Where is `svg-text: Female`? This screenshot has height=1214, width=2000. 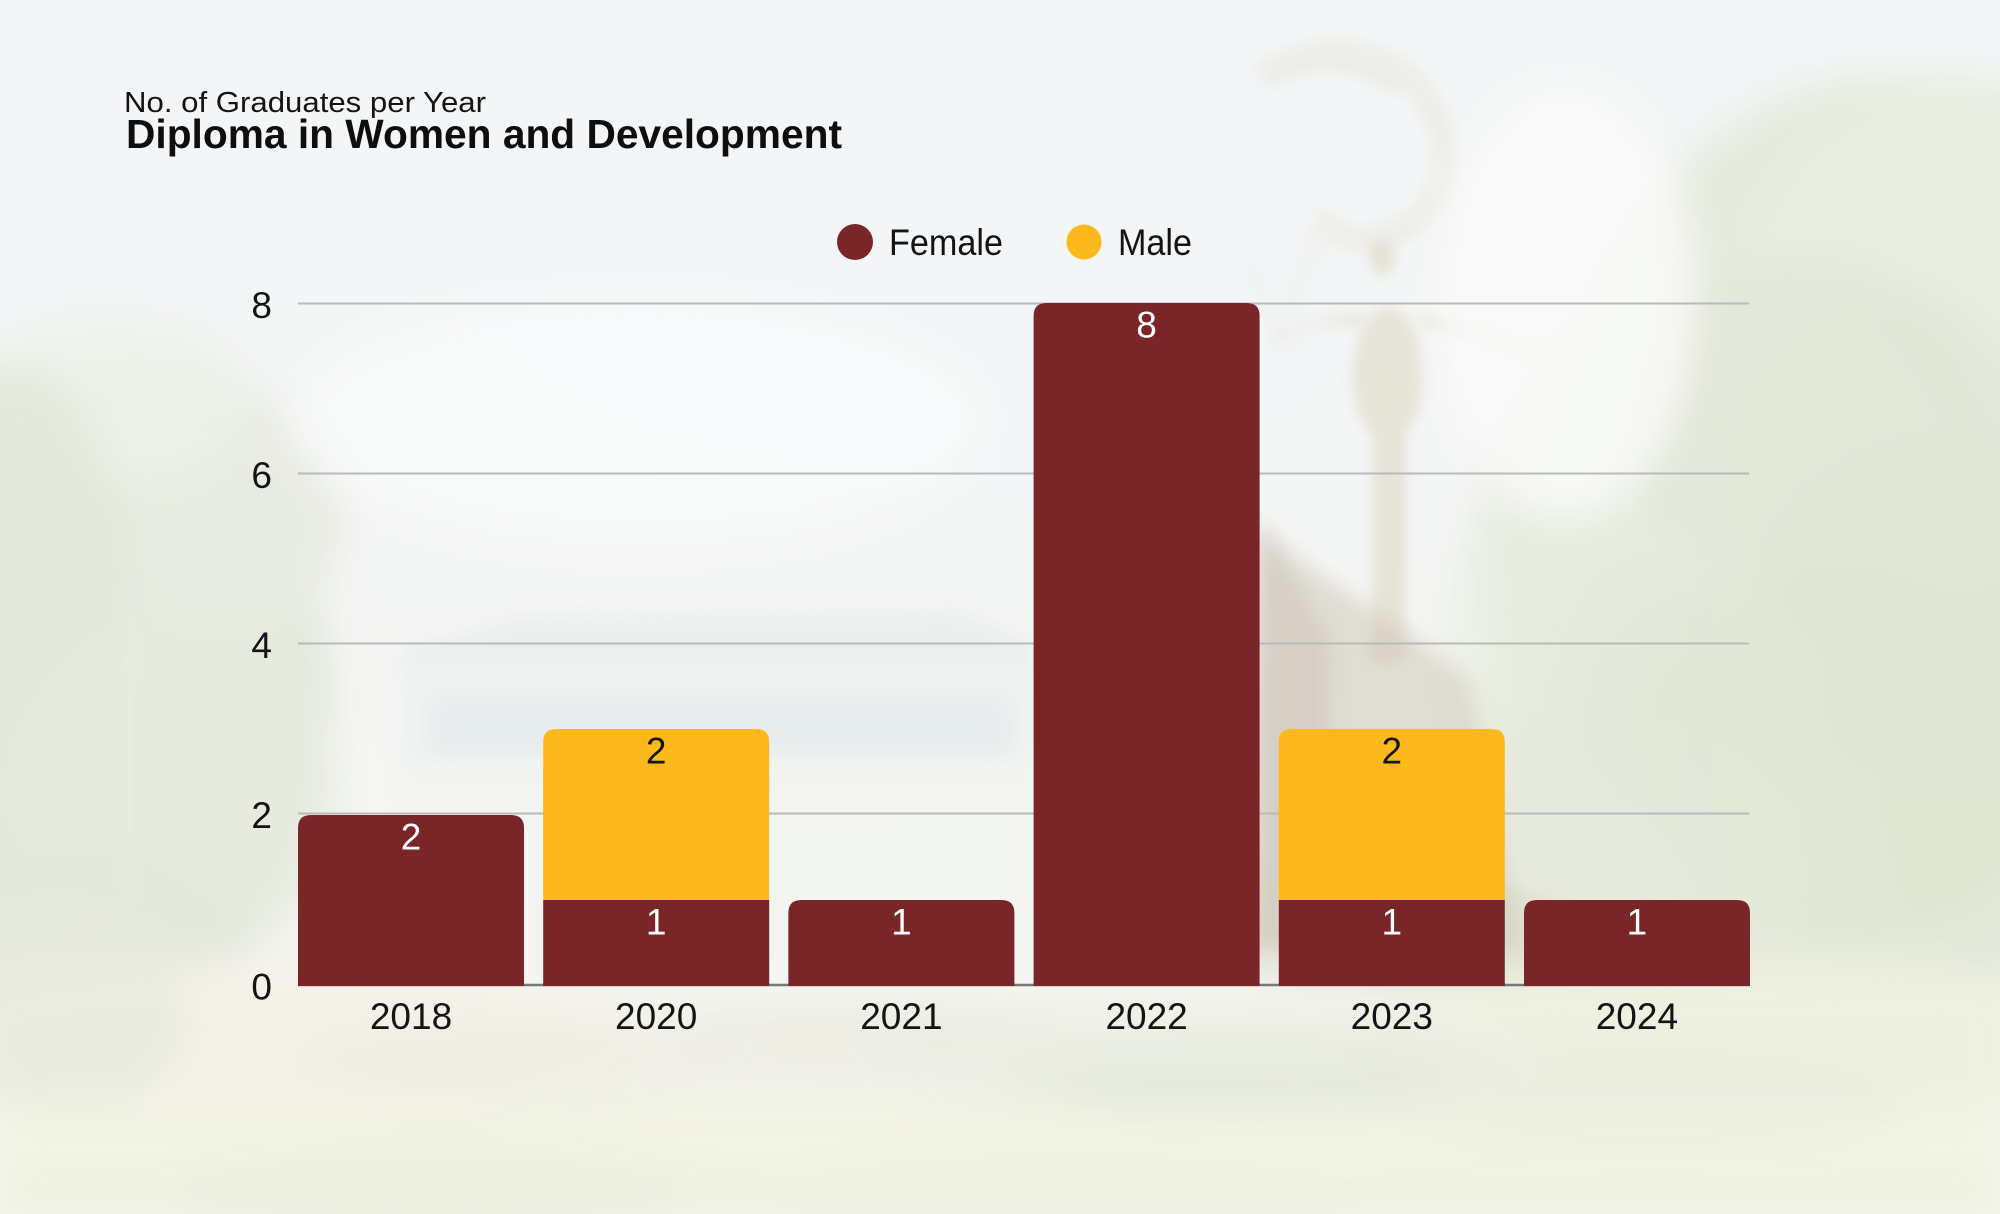 svg-text: Female is located at coordinates (946, 242).